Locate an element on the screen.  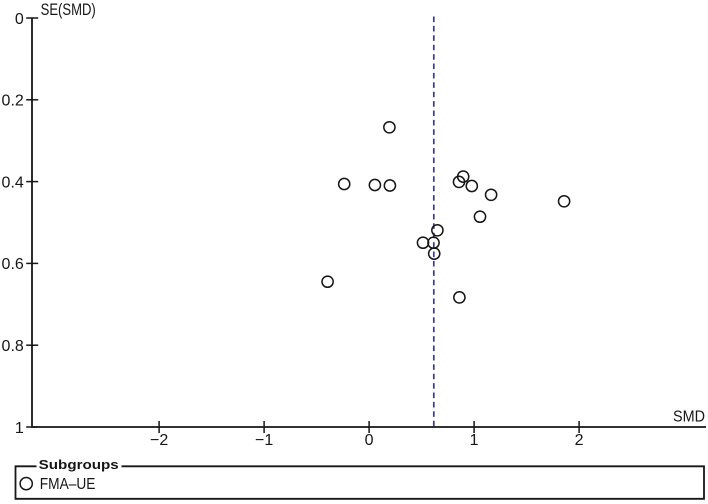
svg-text: SMD is located at coordinates (689, 416).